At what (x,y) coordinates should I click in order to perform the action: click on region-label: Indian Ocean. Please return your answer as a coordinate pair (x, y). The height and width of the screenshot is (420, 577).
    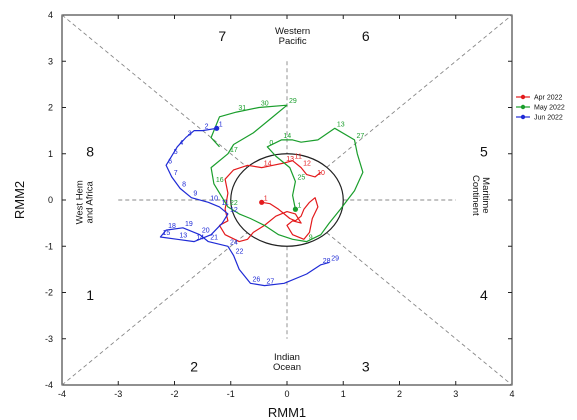
    Looking at the image, I should click on (287, 362).